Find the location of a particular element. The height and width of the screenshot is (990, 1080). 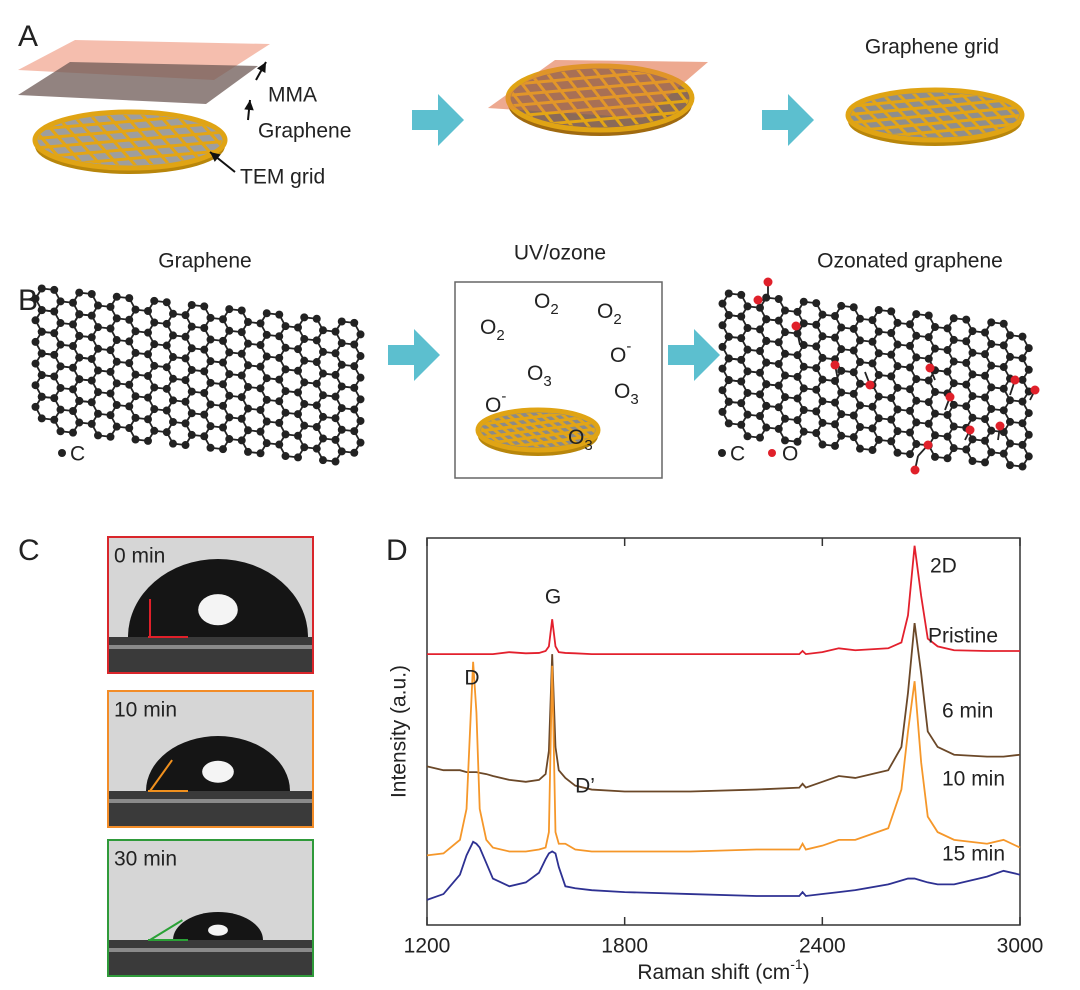

x-tick-label: 3000 is located at coordinates (1020, 946).